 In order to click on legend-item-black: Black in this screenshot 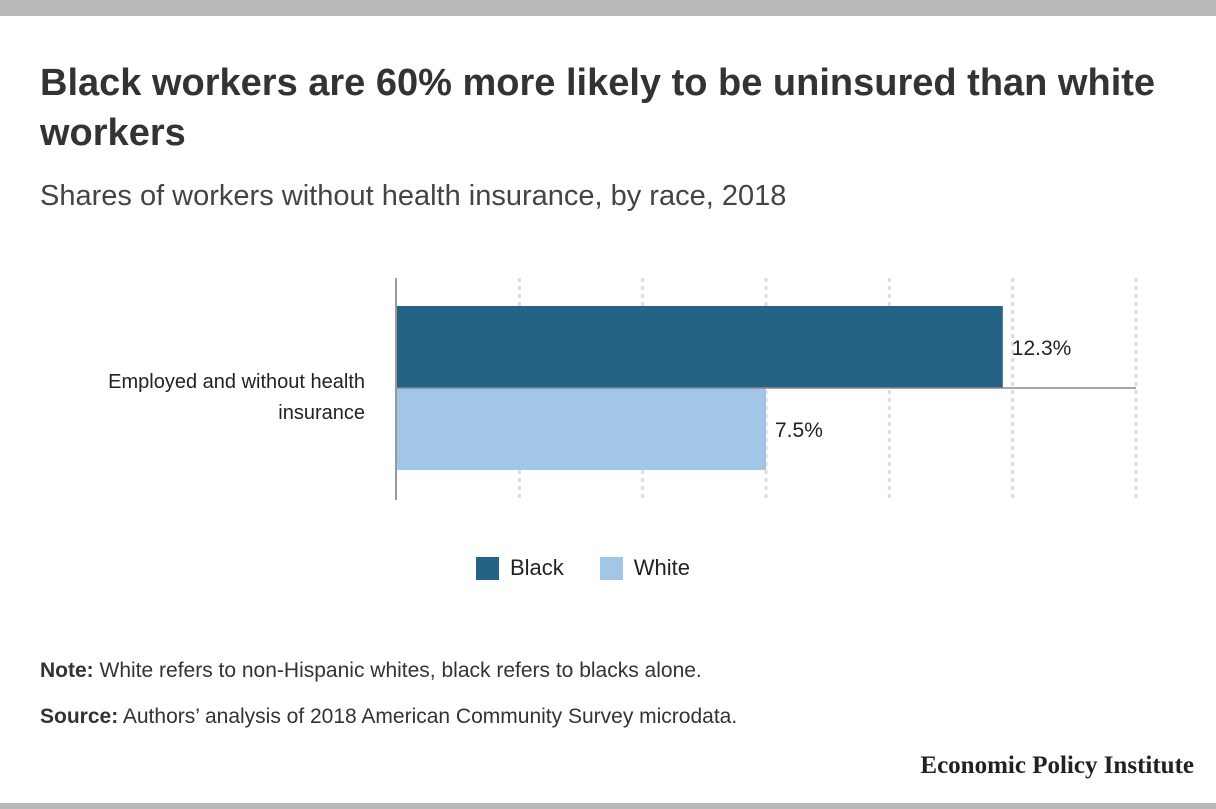, I will do `click(520, 568)`.